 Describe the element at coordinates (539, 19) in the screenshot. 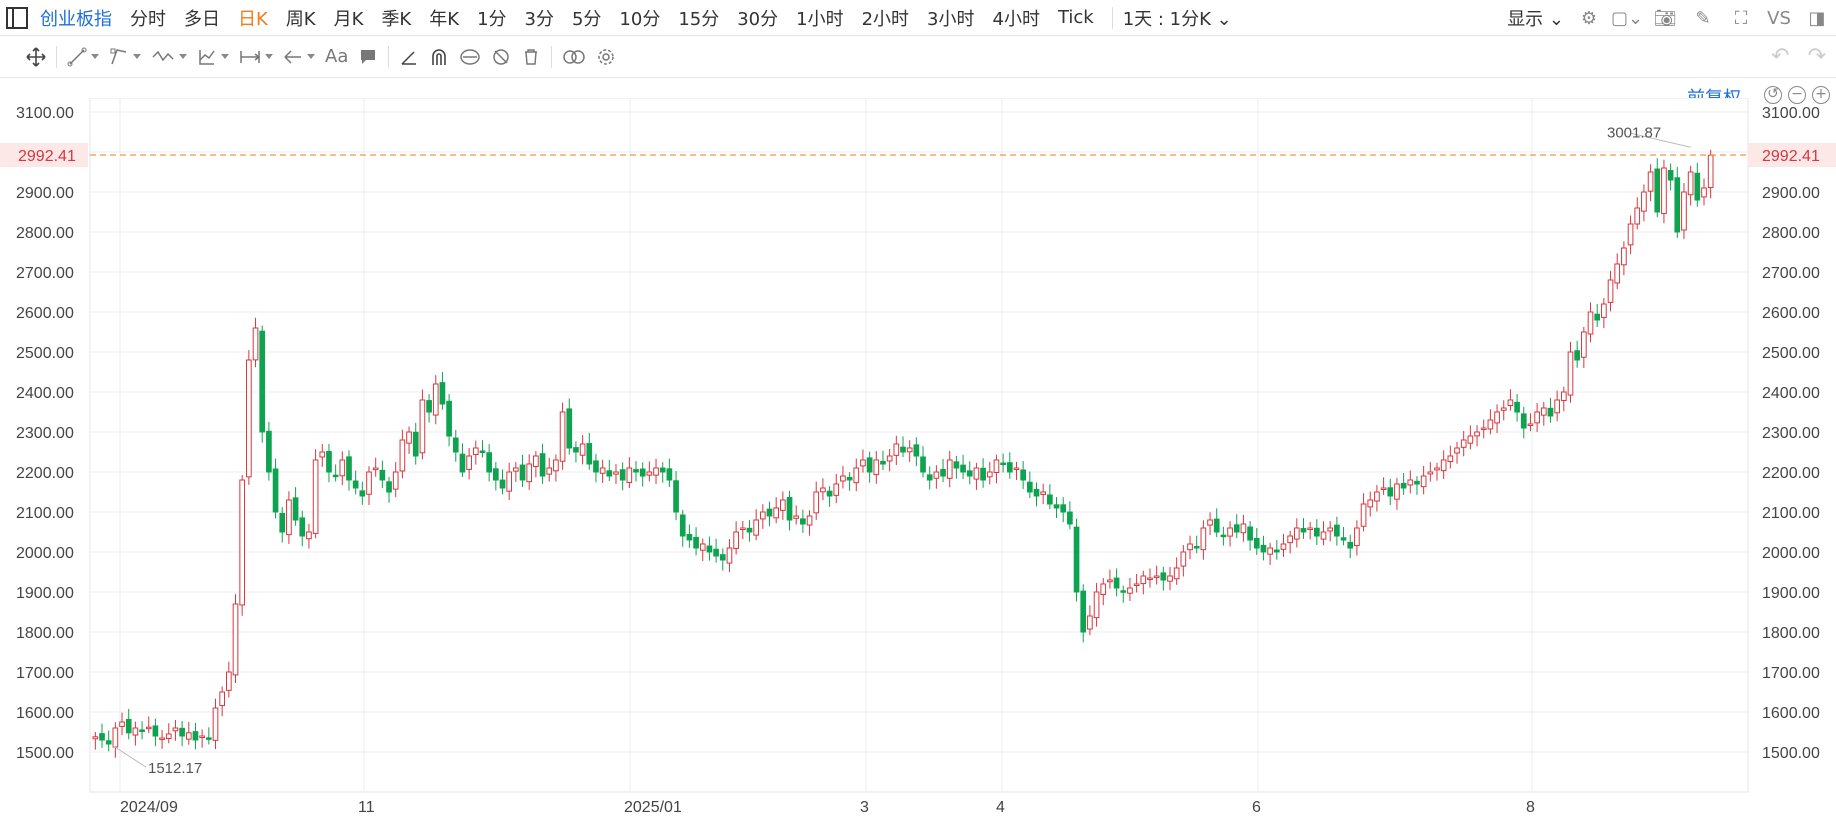

I see `tab-3min: 3分` at that location.